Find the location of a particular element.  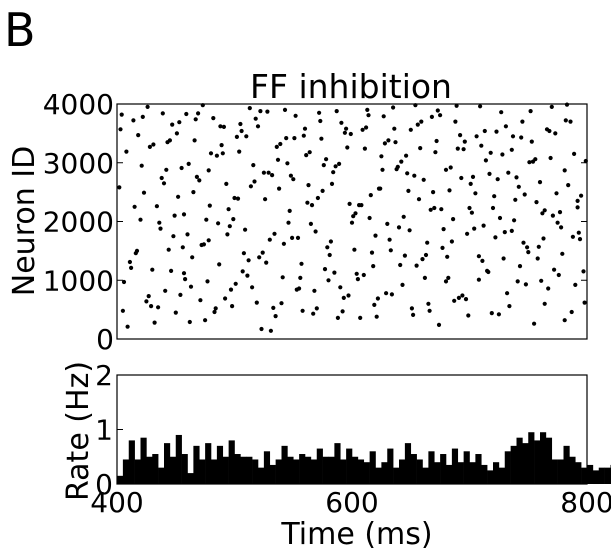

rate-x-tick-label: 800 is located at coordinates (585, 502).